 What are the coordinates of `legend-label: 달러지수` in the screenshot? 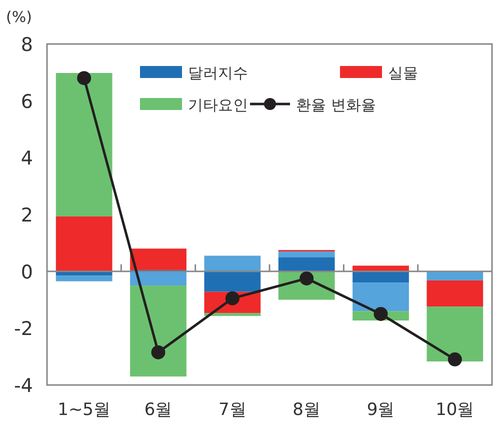 It's located at (218, 73).